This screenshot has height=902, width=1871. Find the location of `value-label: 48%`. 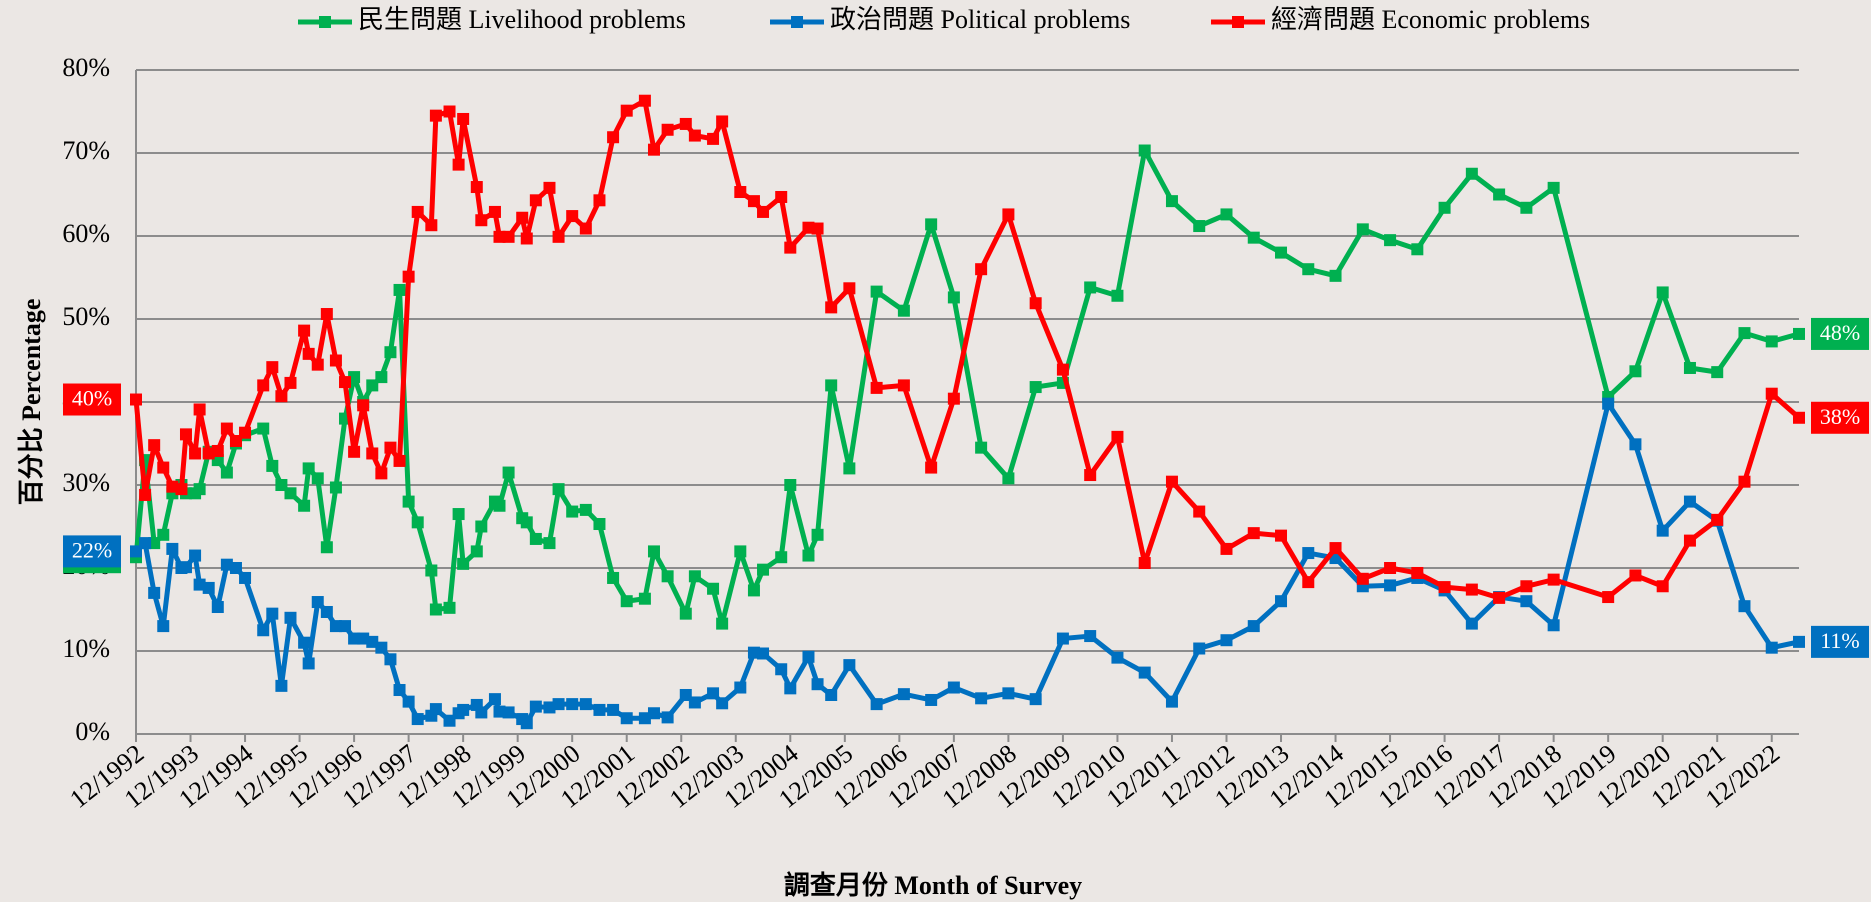

value-label: 48% is located at coordinates (1840, 332).